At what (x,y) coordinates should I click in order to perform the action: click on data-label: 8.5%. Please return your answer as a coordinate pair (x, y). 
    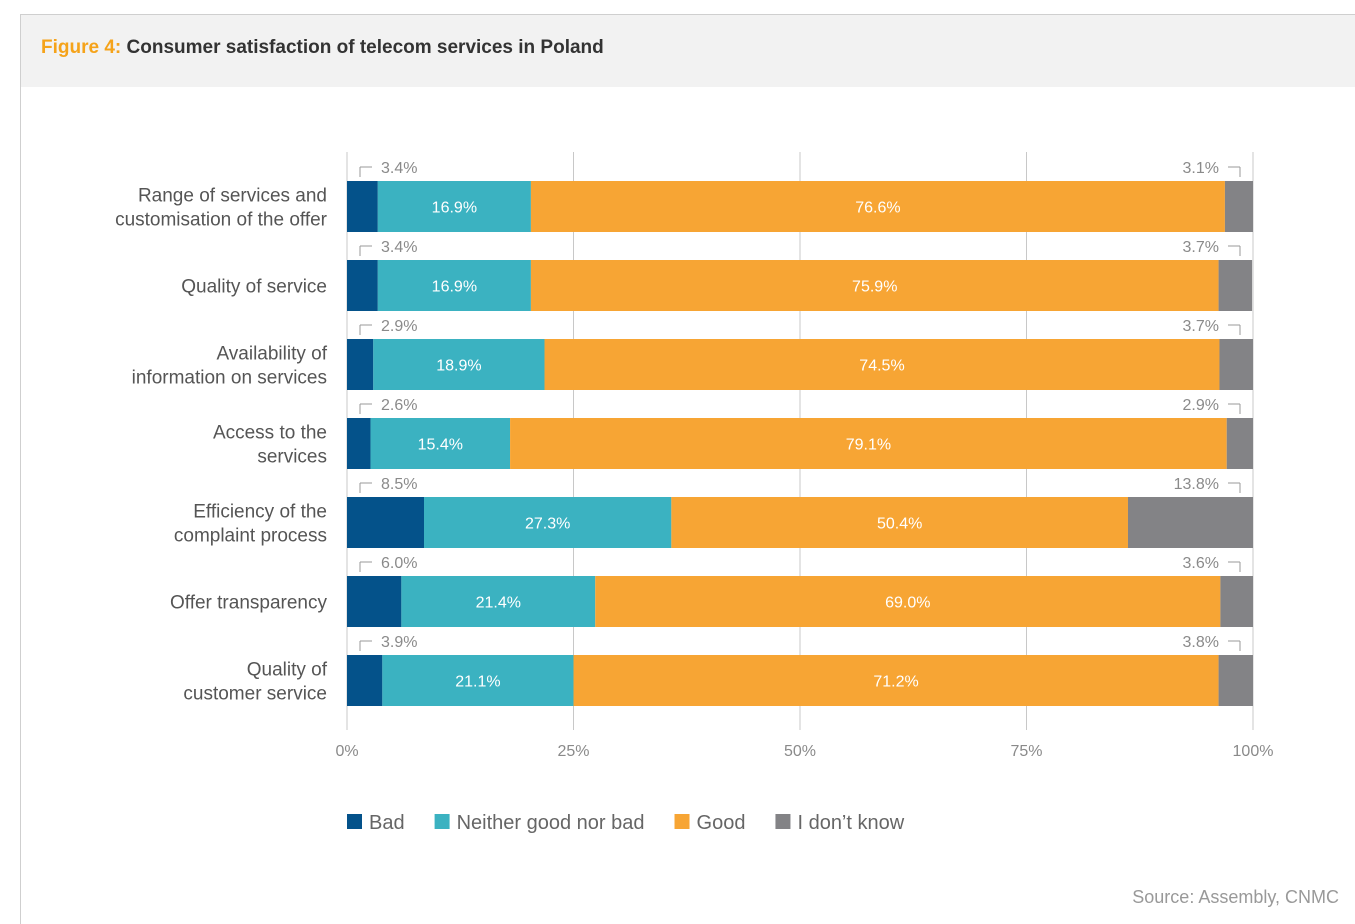
    Looking at the image, I should click on (399, 484).